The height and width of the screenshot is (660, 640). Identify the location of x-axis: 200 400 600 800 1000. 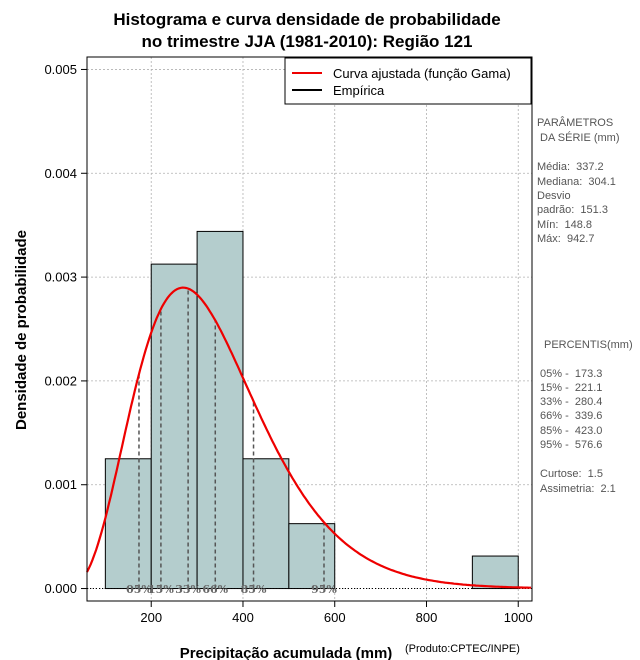
(336, 613).